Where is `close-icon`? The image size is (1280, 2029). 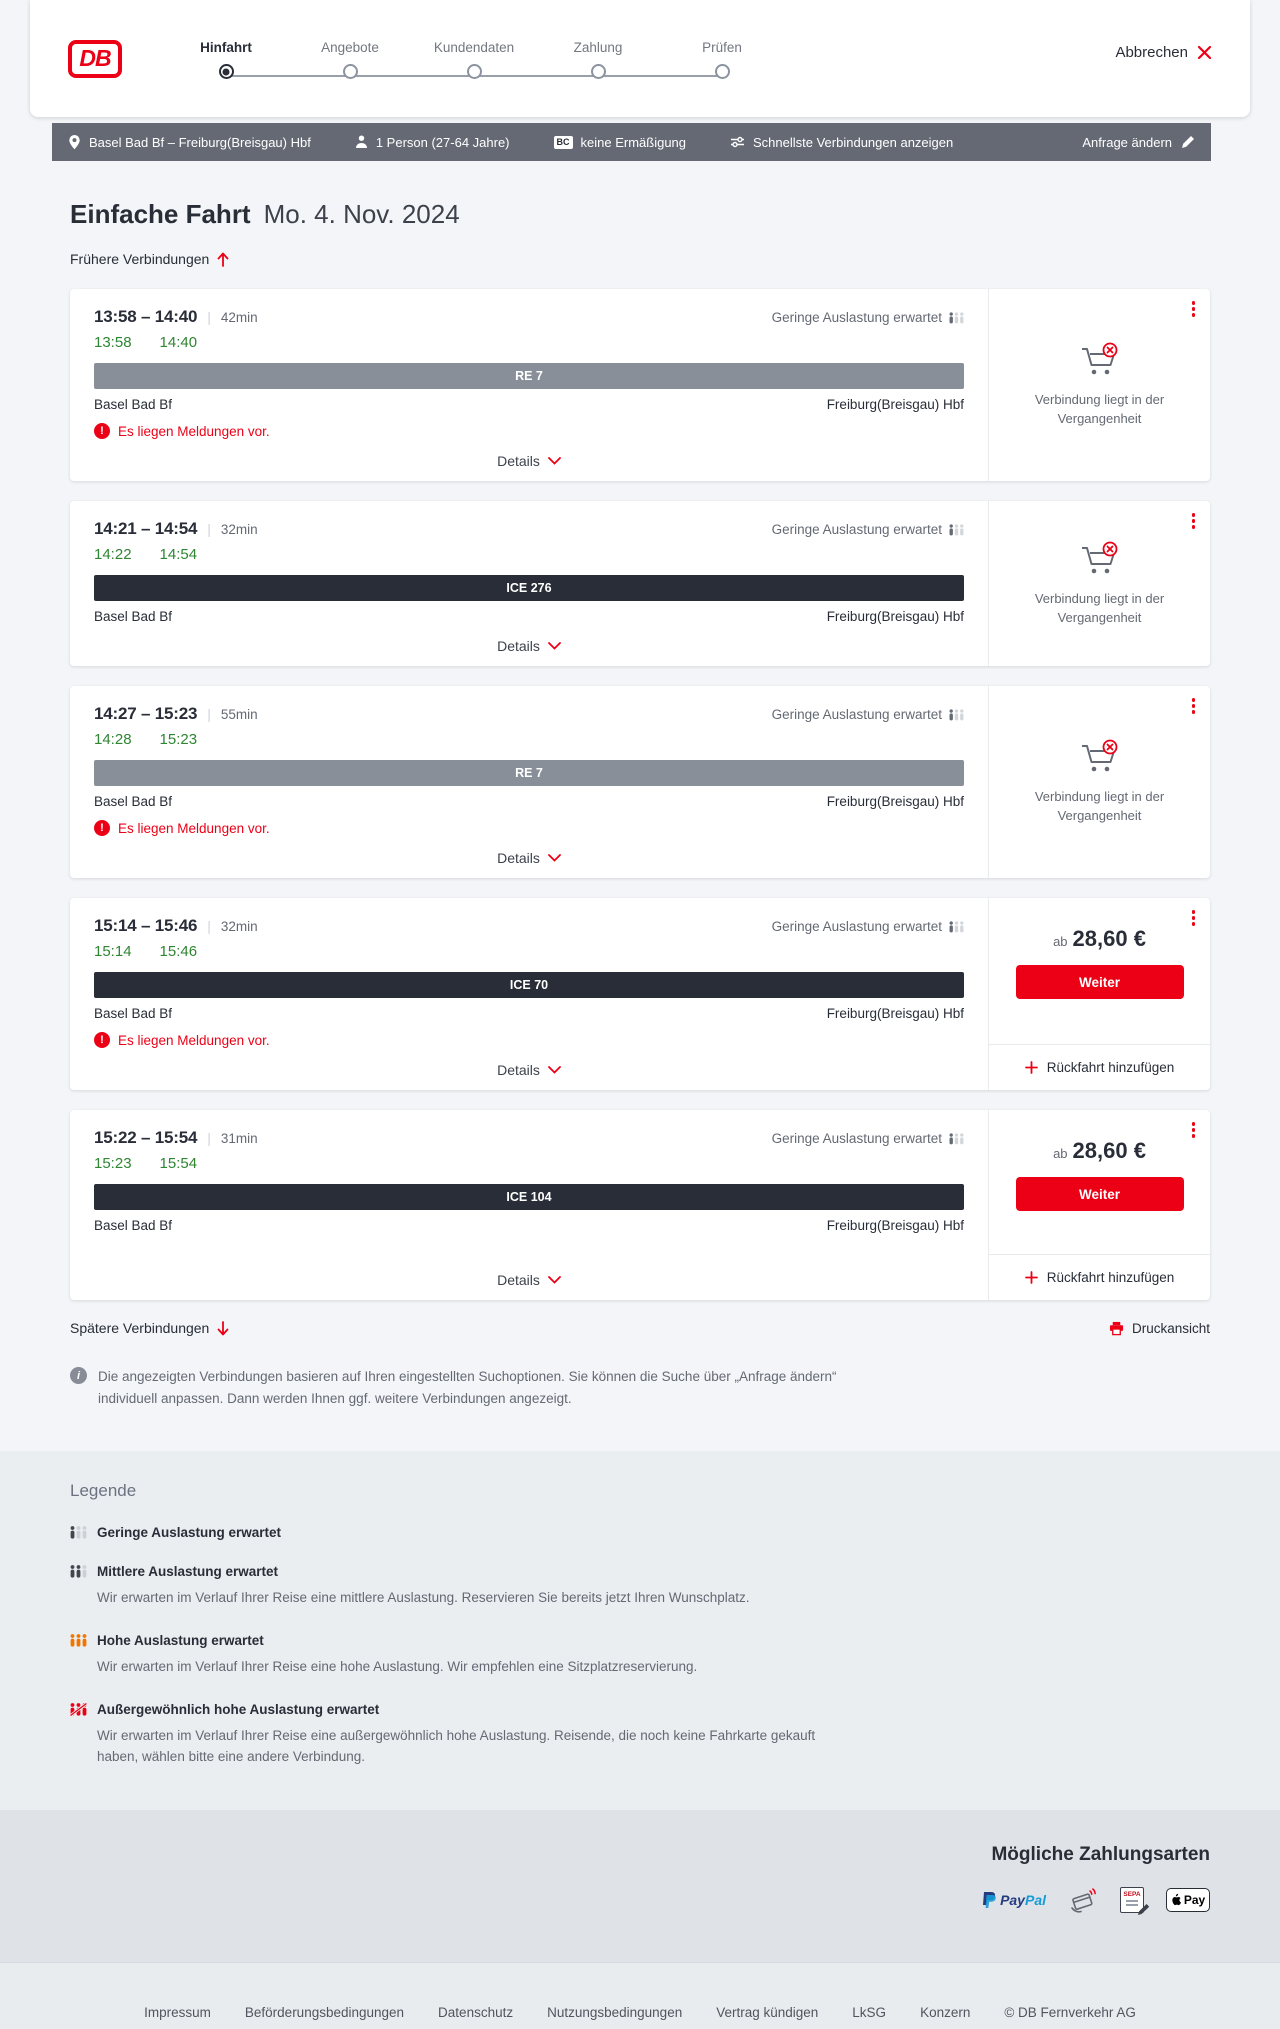 close-icon is located at coordinates (1204, 52).